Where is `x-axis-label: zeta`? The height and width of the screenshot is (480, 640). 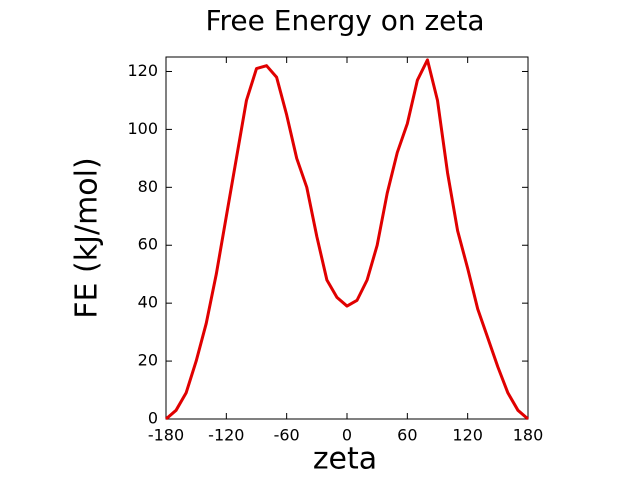 x-axis-label: zeta is located at coordinates (345, 459).